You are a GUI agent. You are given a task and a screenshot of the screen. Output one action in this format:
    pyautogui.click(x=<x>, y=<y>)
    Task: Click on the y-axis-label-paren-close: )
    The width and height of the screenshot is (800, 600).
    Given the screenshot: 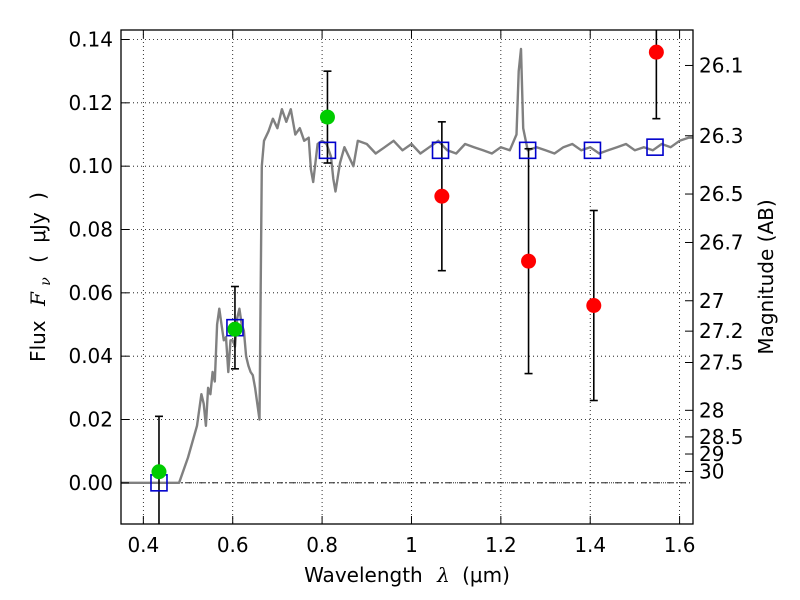 What is the action you would take?
    pyautogui.click(x=38, y=196)
    